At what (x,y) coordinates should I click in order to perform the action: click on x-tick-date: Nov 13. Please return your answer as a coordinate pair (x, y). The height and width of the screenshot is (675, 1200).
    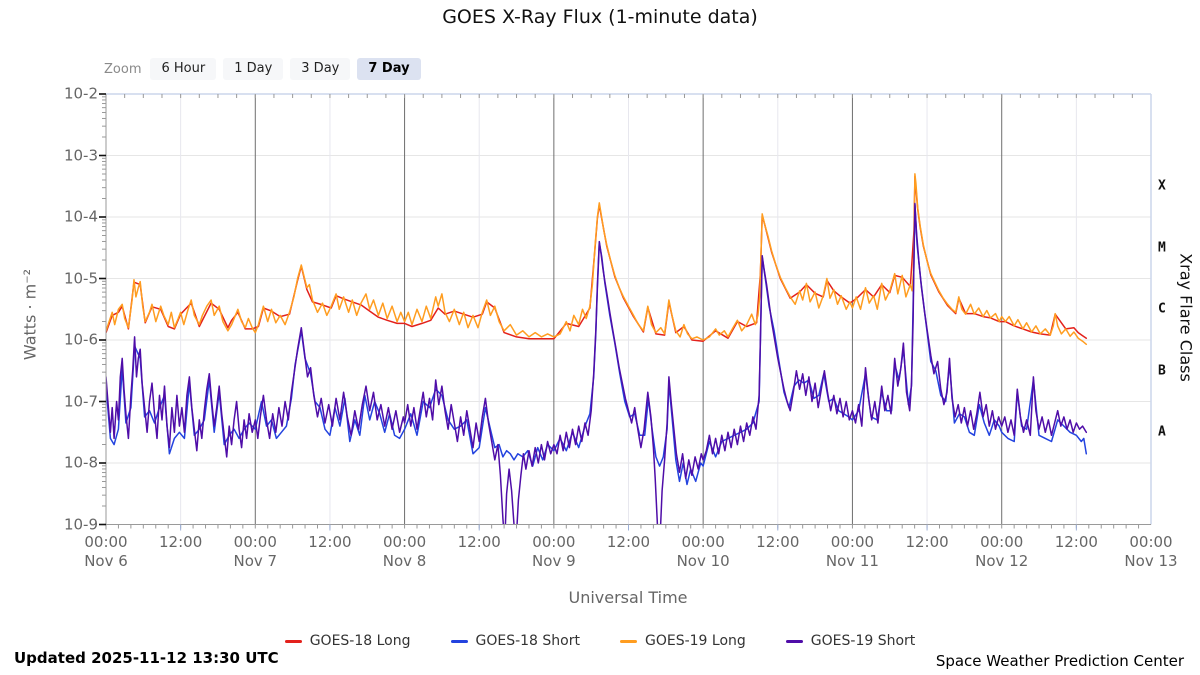
    Looking at the image, I should click on (1151, 561).